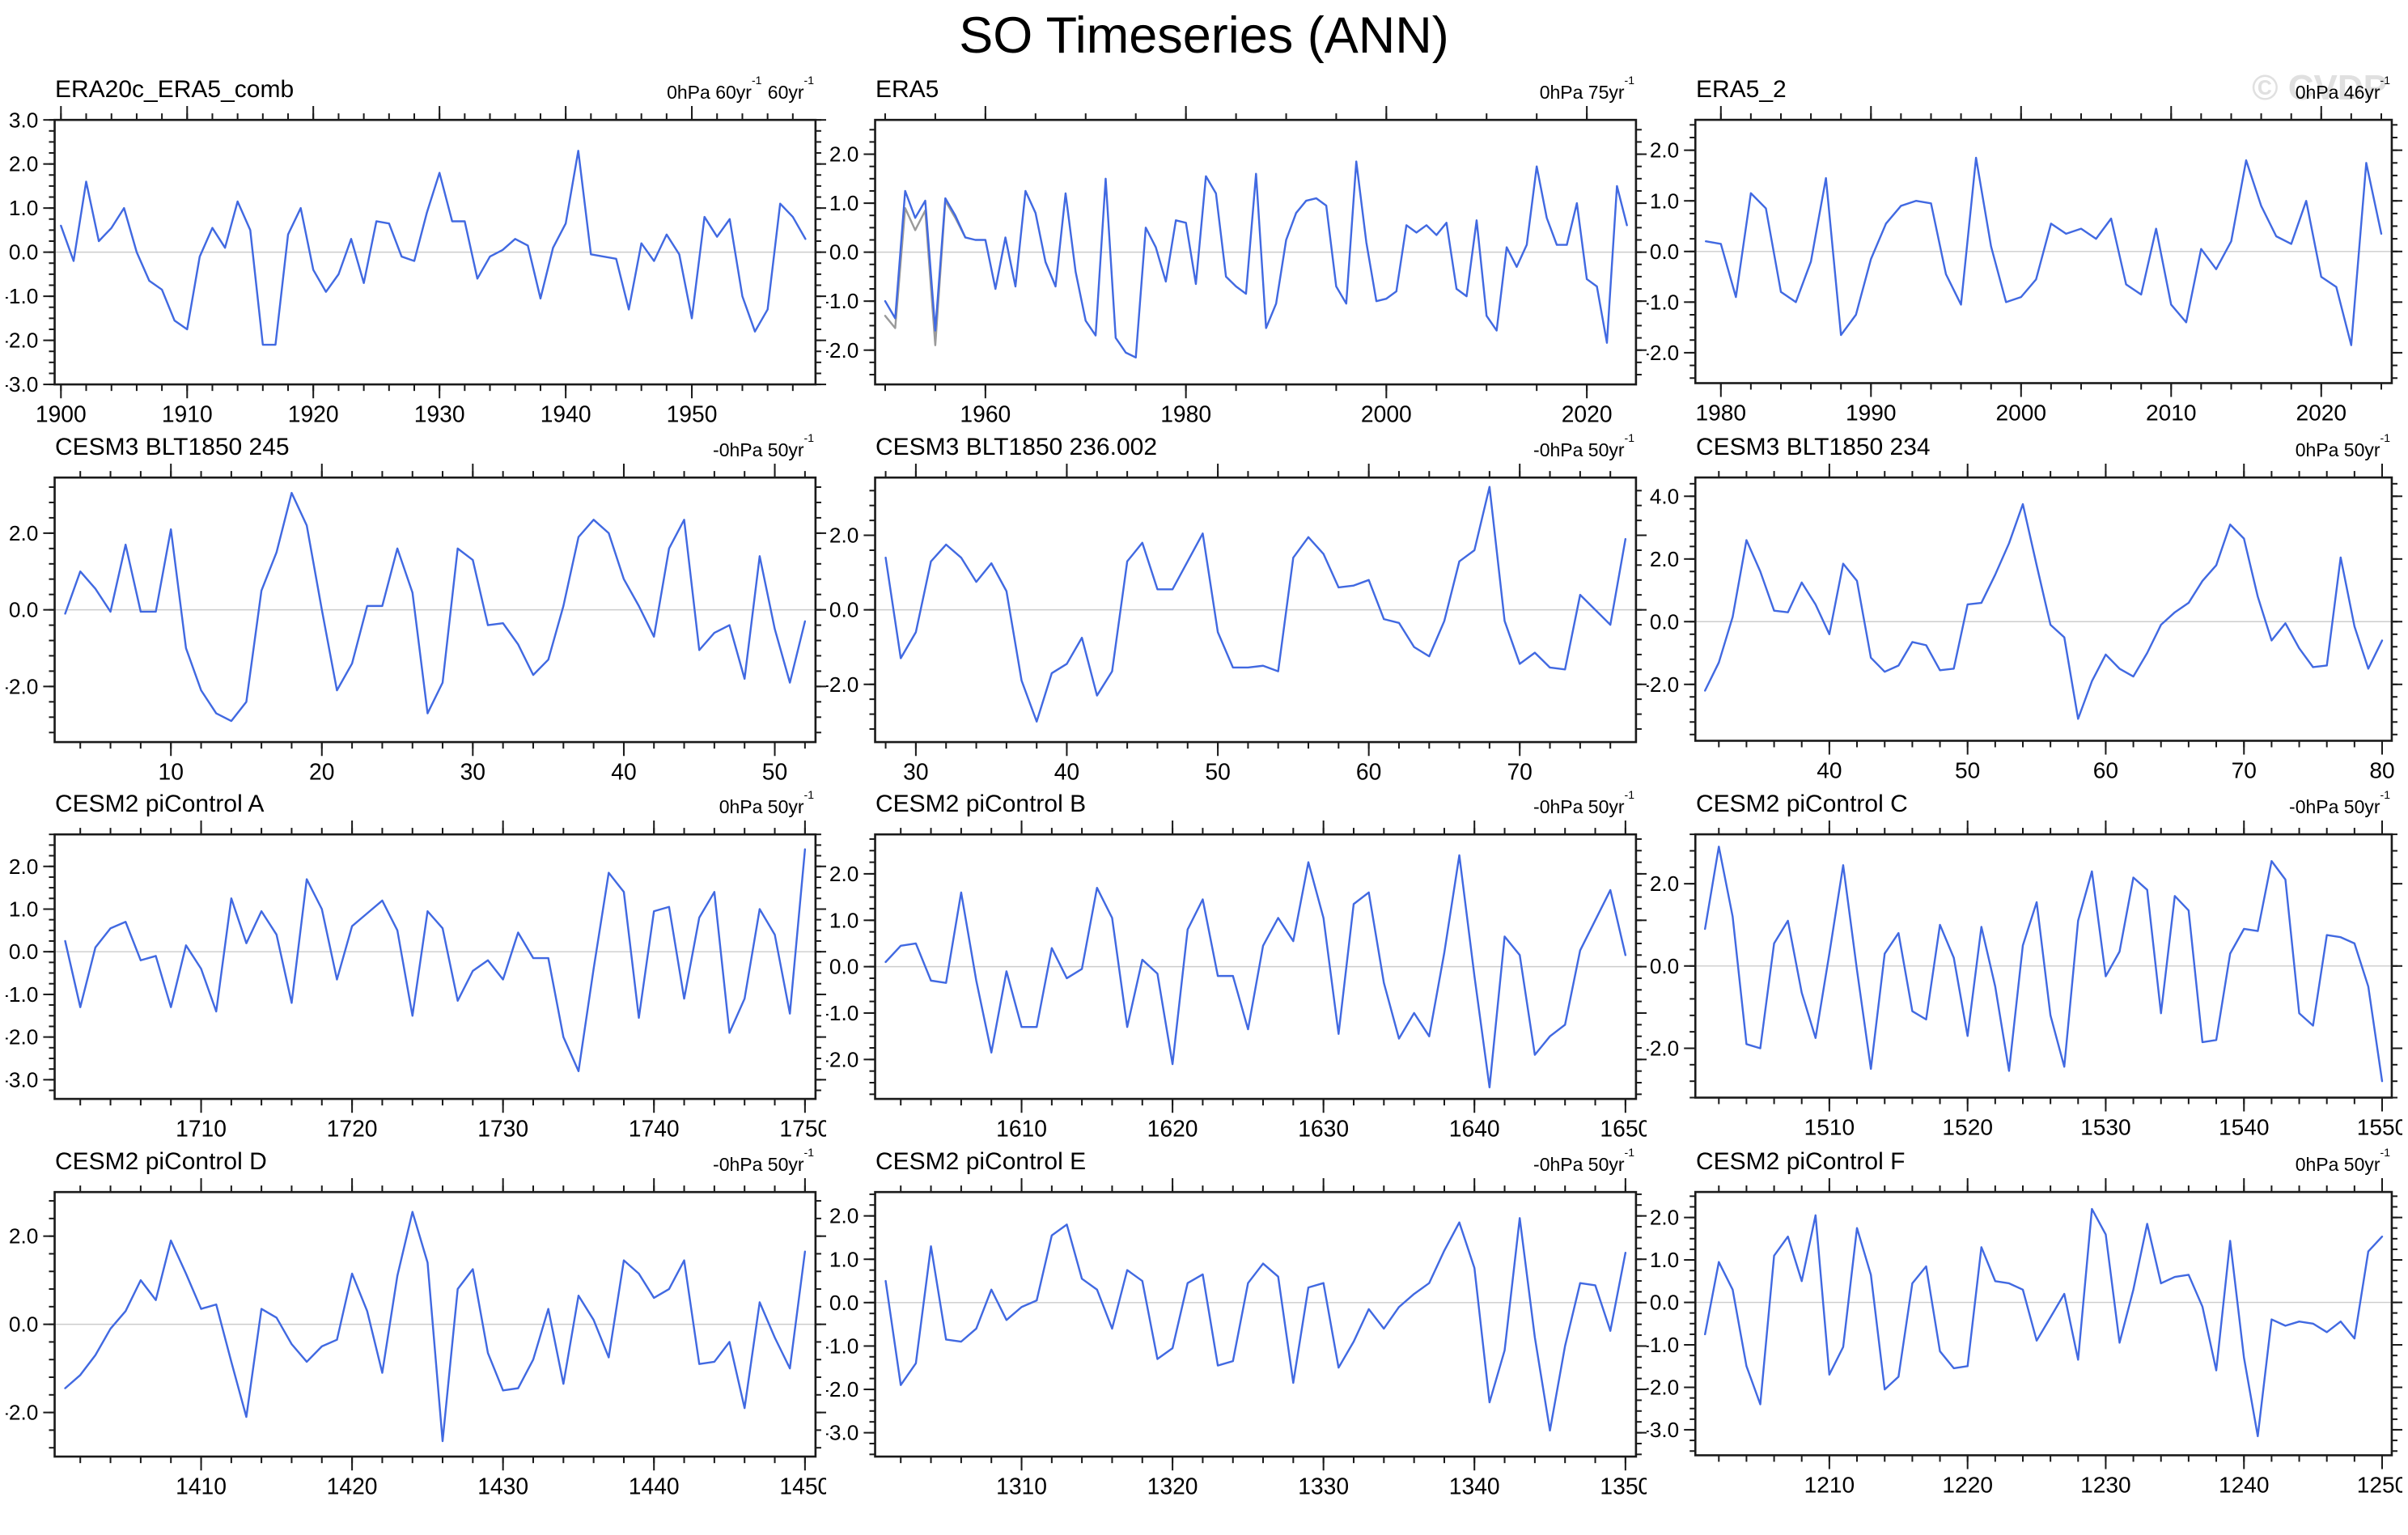 The image size is (2408, 1535). Describe the element at coordinates (1017, 446) in the screenshot. I see `panel-title: CESM3 BLT1850 236.002` at that location.